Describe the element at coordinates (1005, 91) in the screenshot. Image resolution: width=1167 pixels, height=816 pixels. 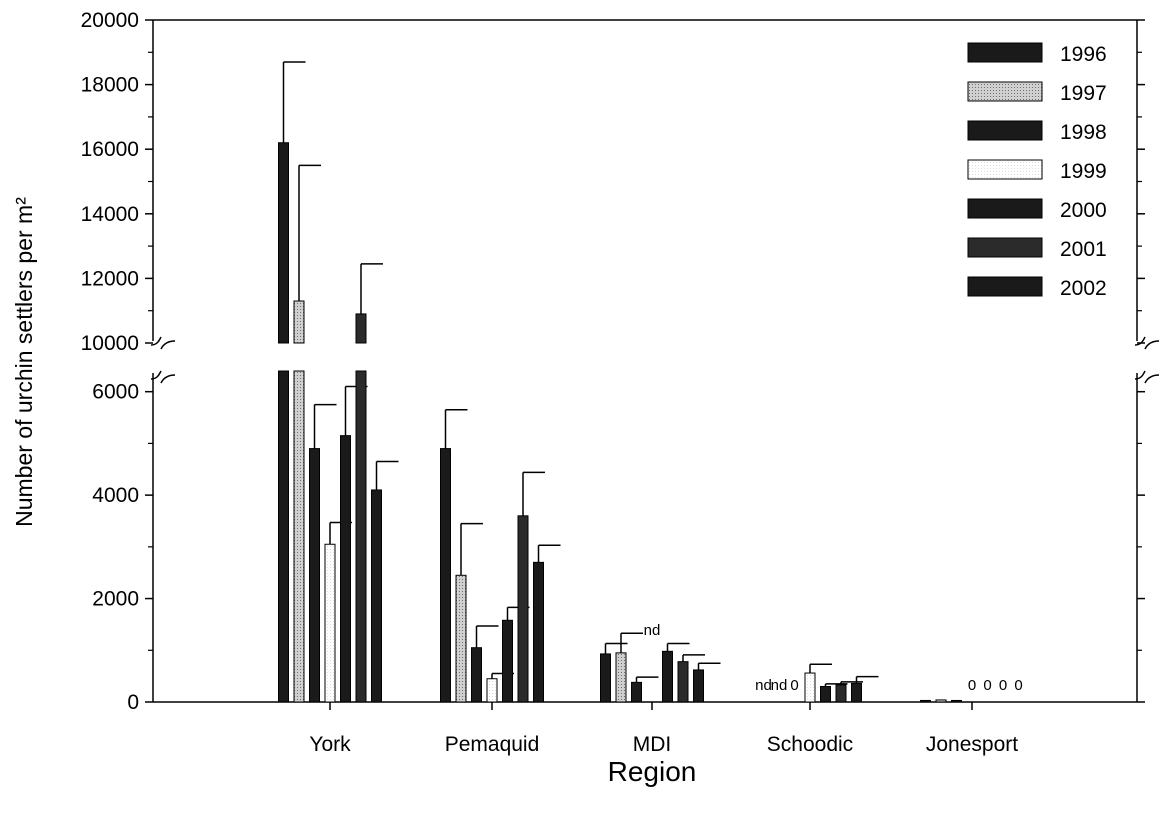
I see `legend-swatch-1997` at that location.